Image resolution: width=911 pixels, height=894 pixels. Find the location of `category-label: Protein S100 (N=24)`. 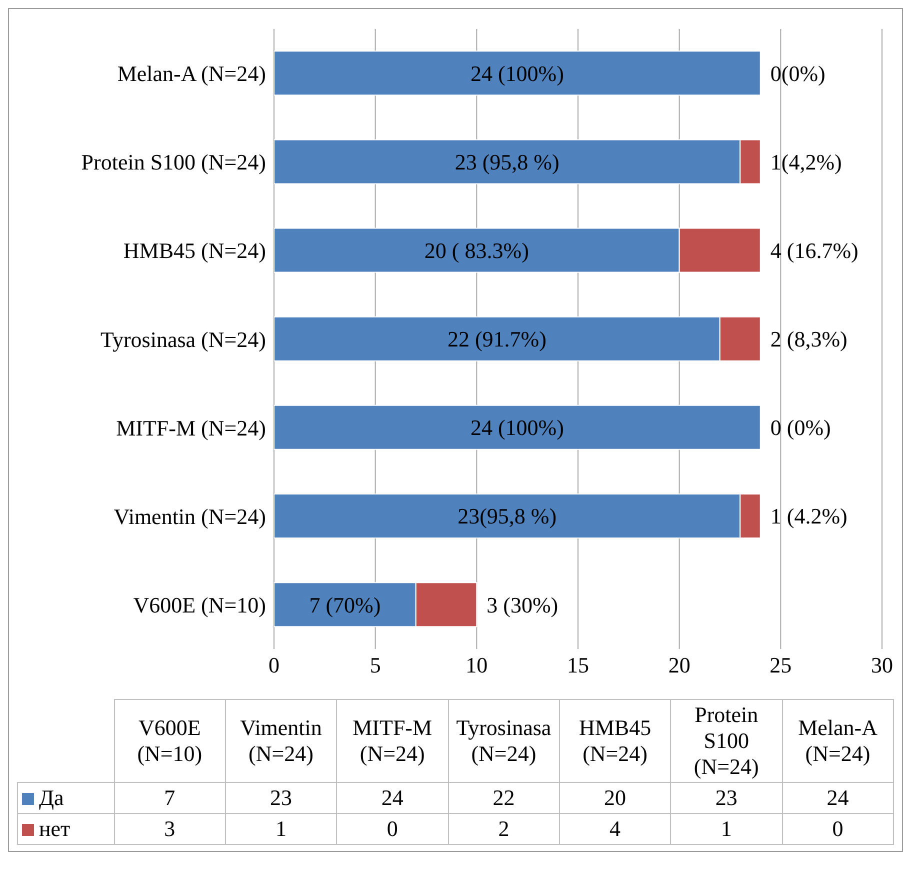

category-label: Protein S100 (N=24) is located at coordinates (726, 741).